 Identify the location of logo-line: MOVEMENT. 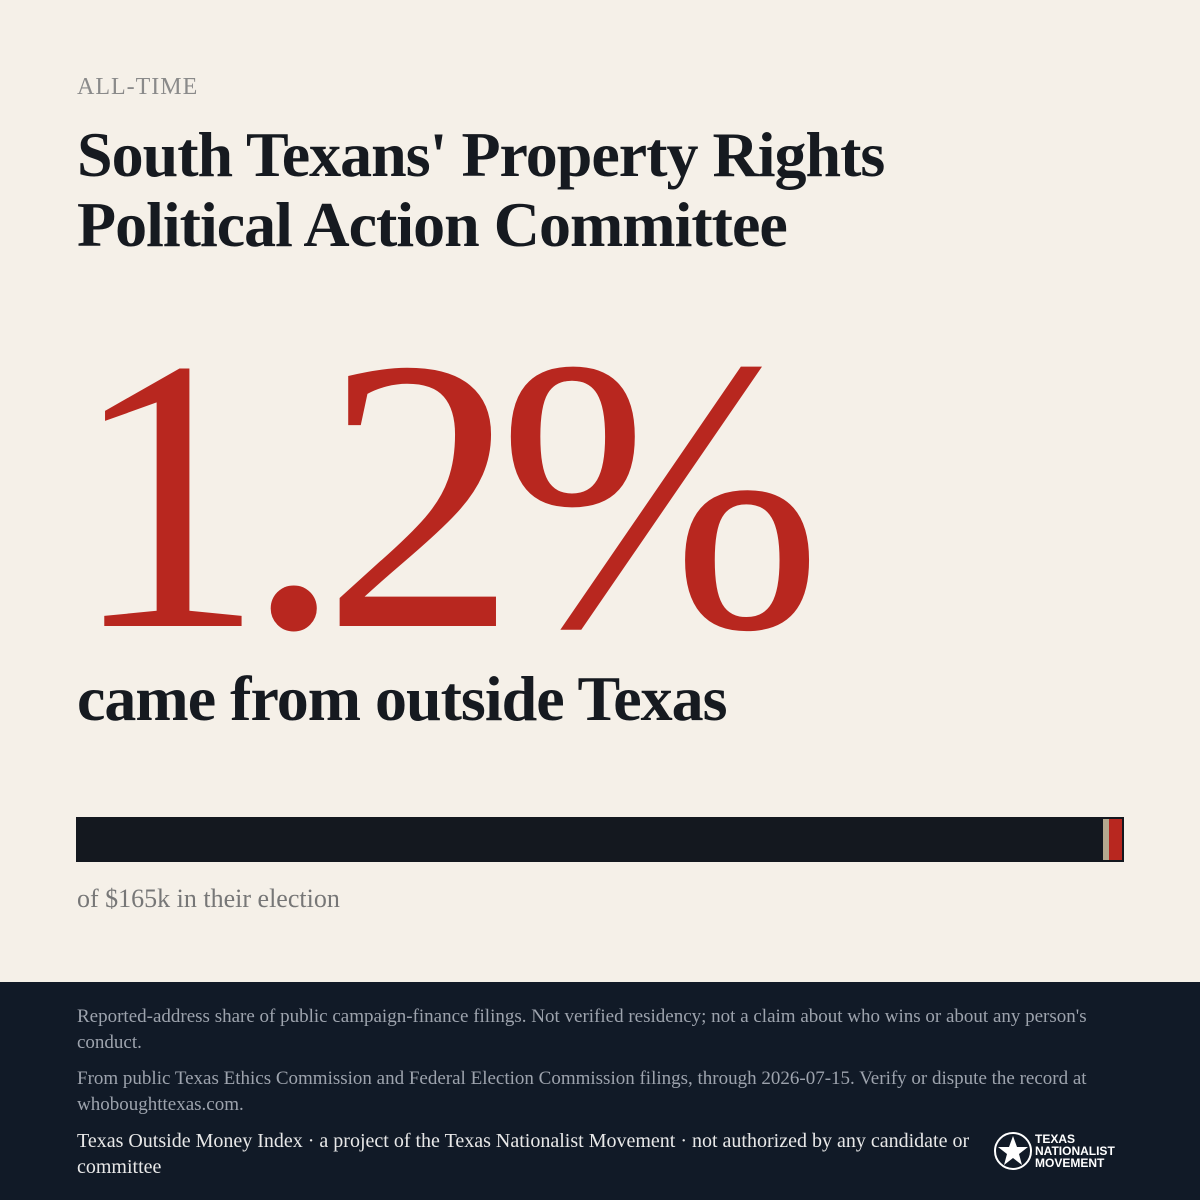
(1070, 1163).